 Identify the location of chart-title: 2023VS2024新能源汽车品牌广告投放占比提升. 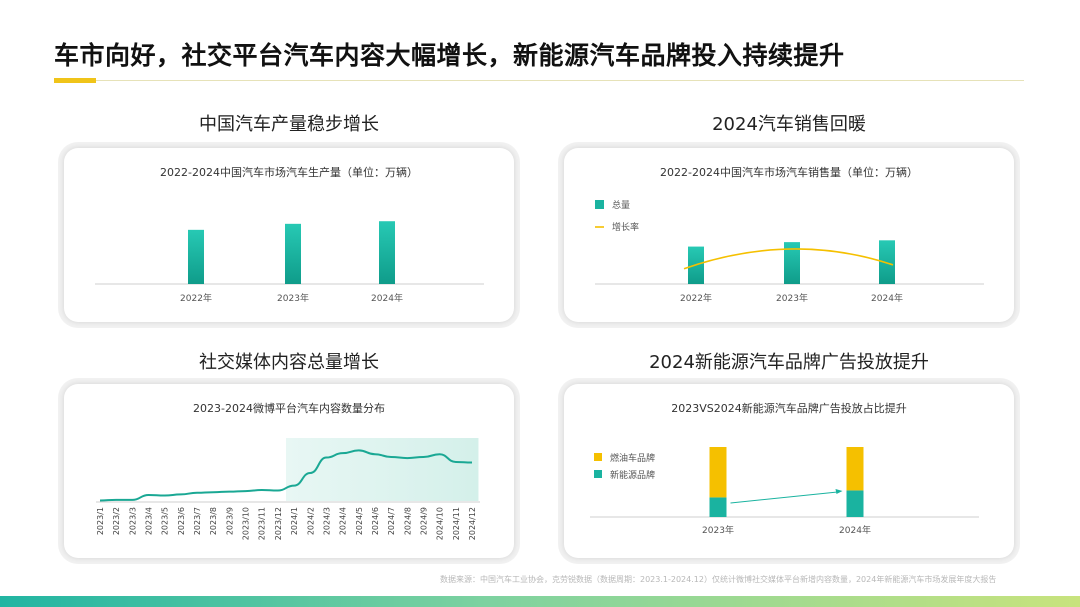
(789, 408).